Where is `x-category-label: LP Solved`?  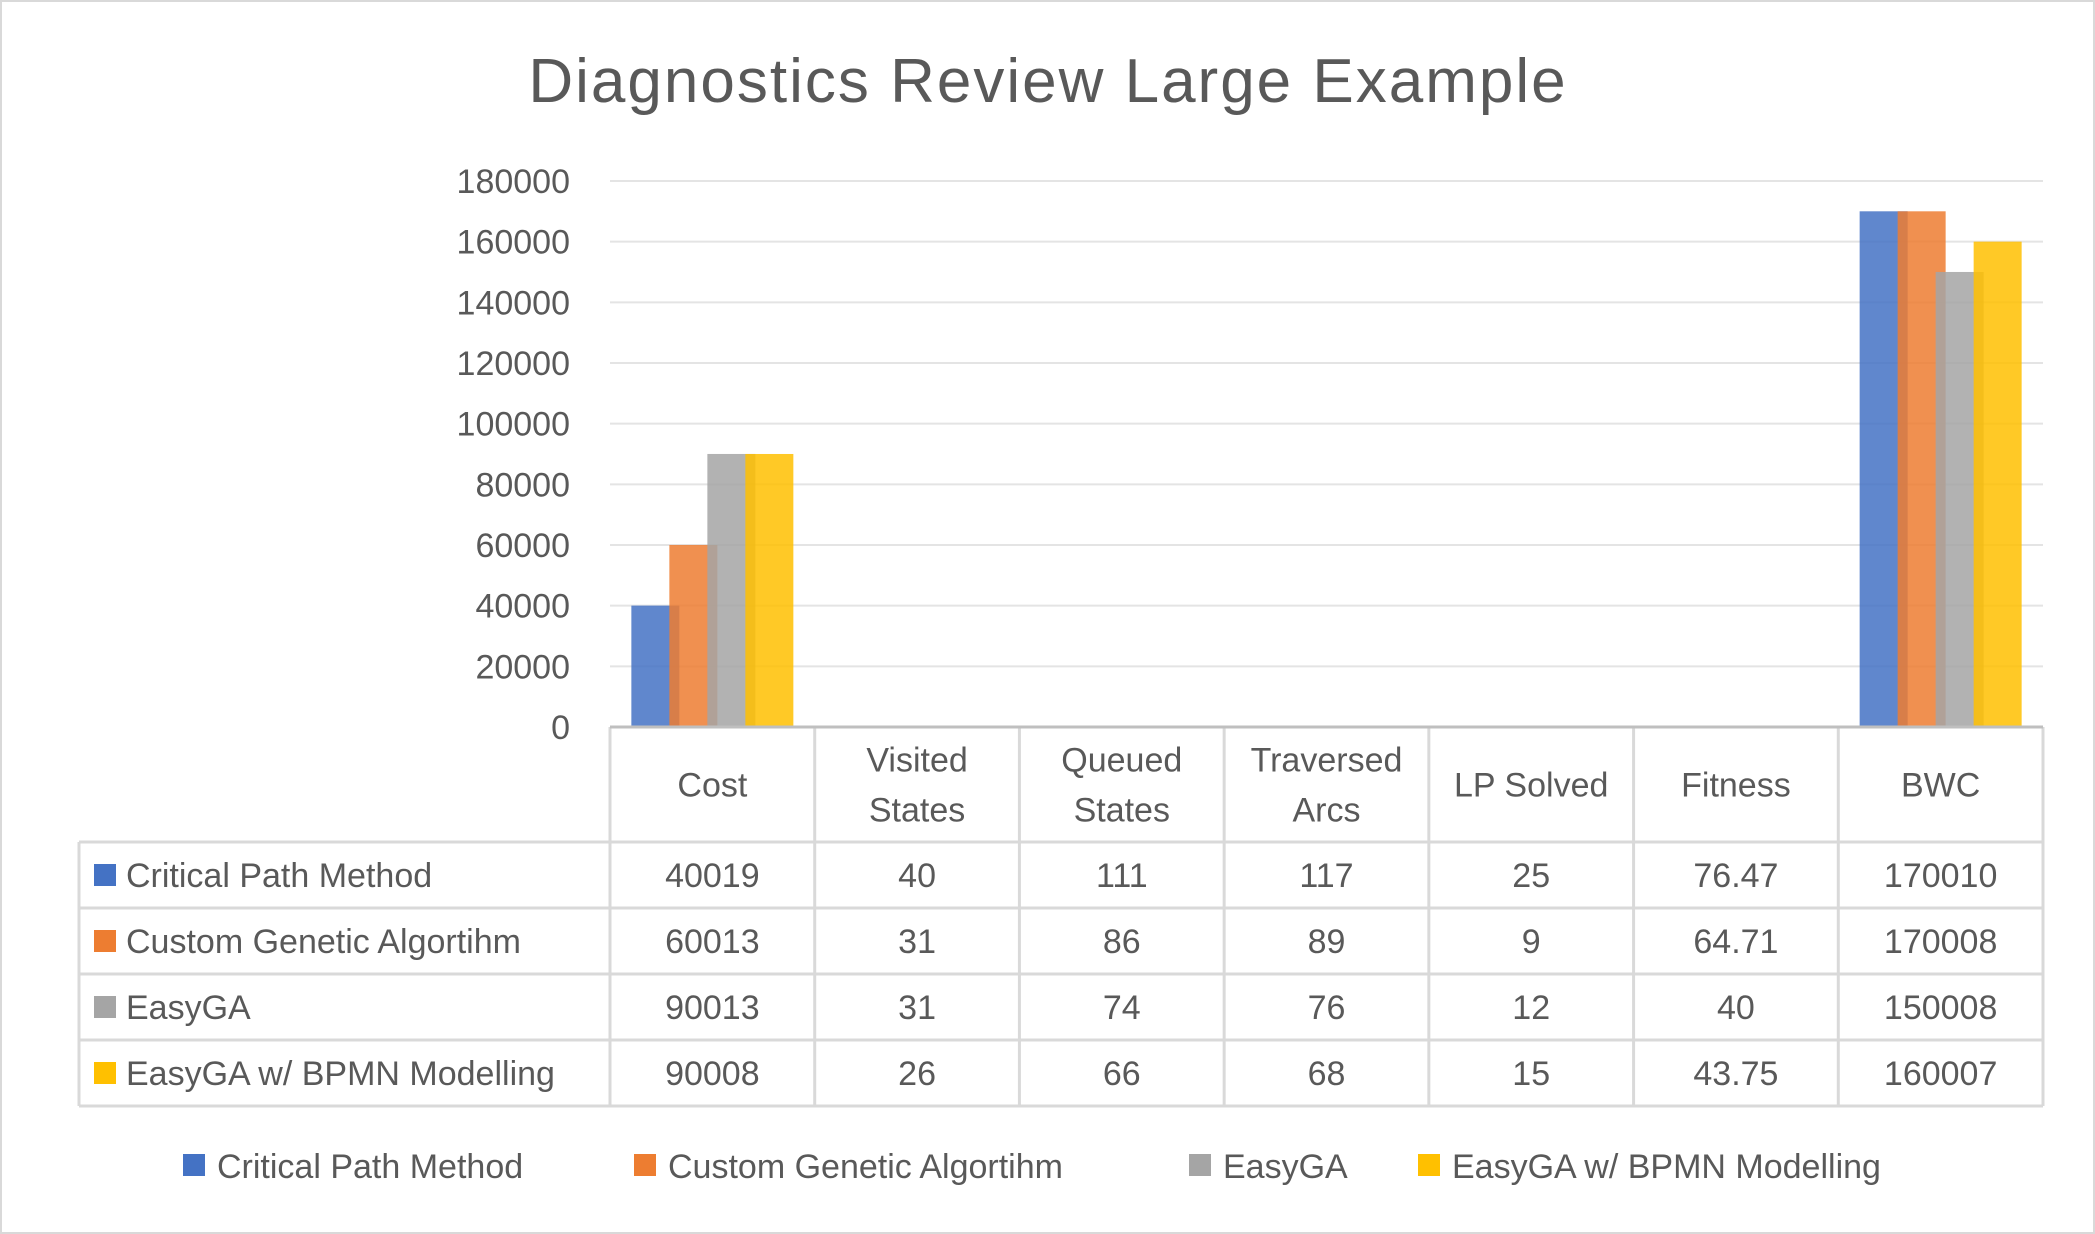 x-category-label: LP Solved is located at coordinates (1531, 786).